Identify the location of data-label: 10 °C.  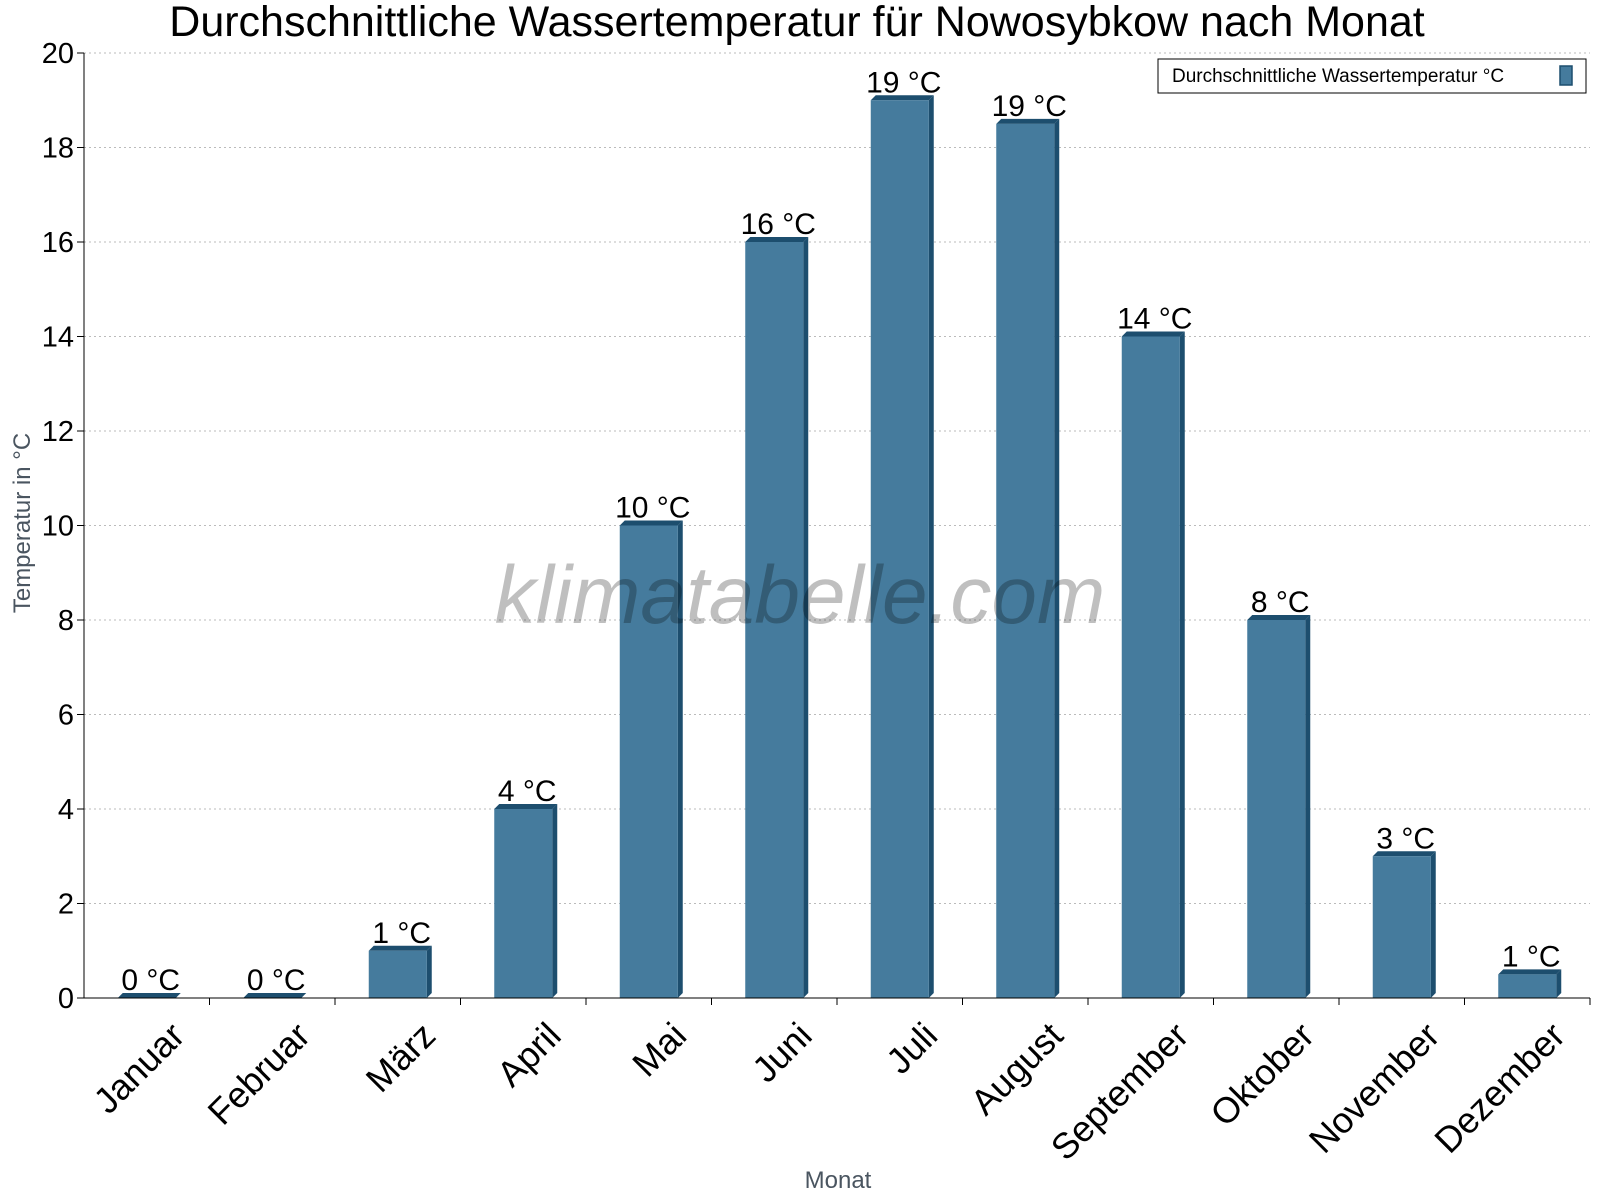
(652, 508).